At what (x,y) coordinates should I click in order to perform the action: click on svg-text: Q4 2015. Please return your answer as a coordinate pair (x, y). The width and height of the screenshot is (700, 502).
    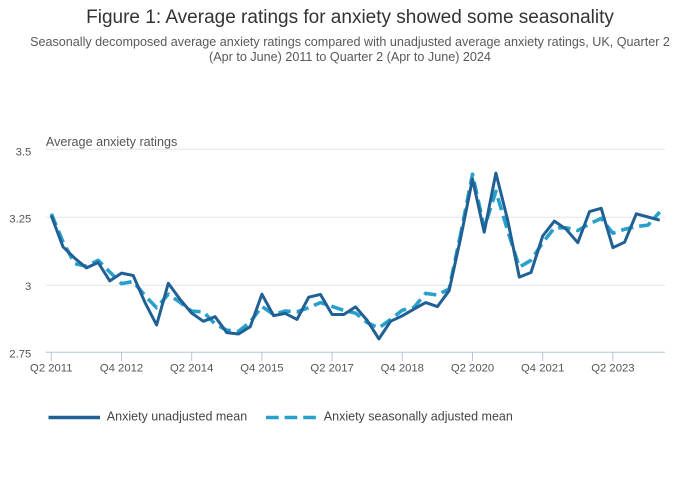
    Looking at the image, I should click on (261, 368).